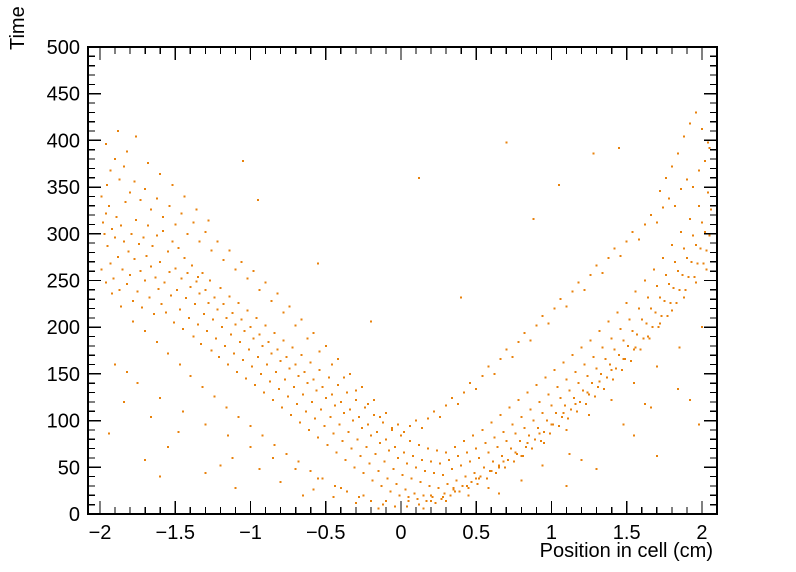 This screenshot has width=796, height=572. Describe the element at coordinates (63, 328) in the screenshot. I see `y-tick-label: 200` at that location.